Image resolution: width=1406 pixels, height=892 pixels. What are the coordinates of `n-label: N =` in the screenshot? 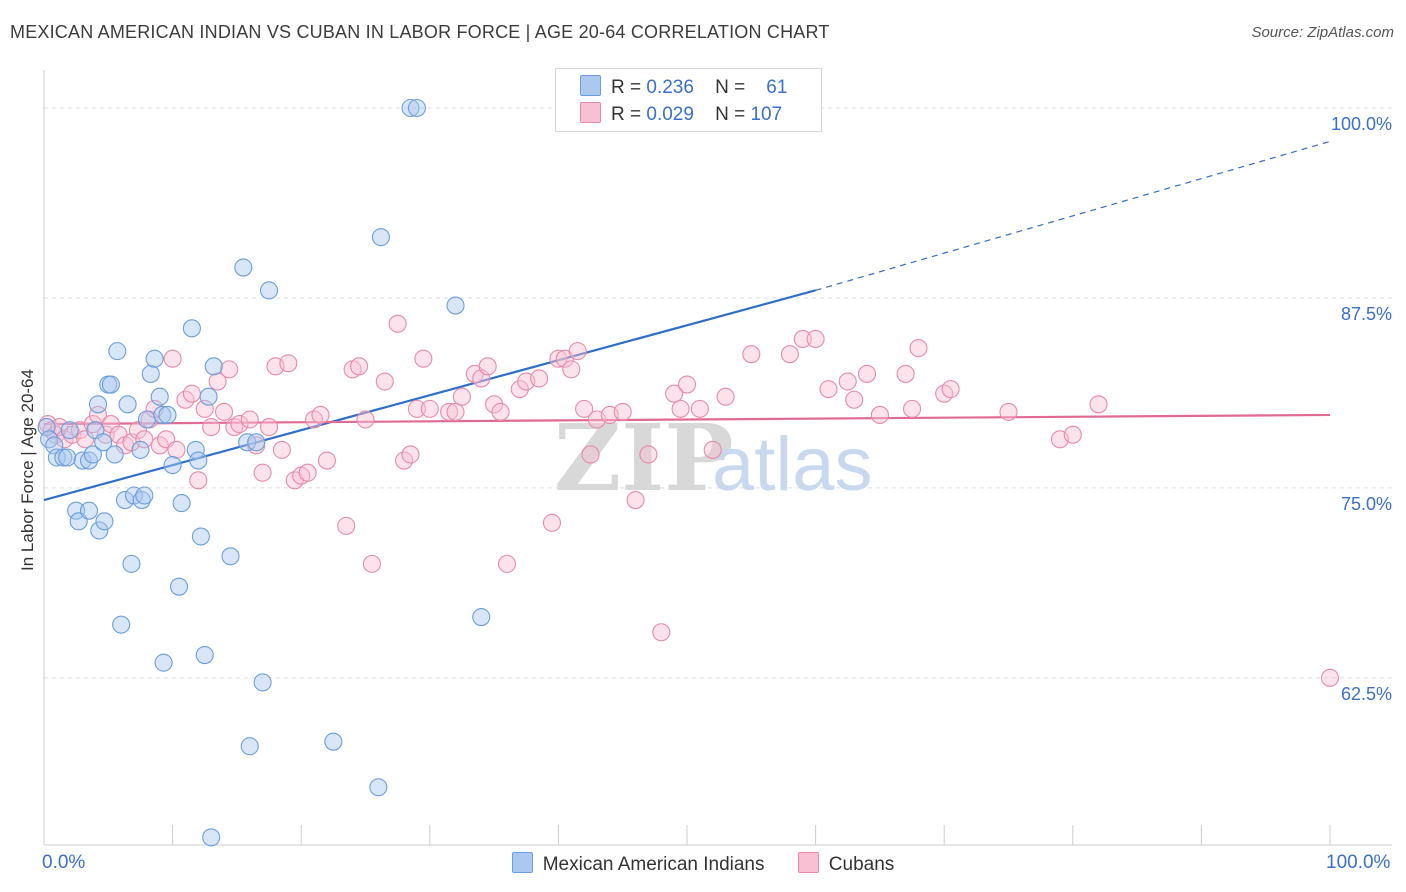 It's located at (730, 114).